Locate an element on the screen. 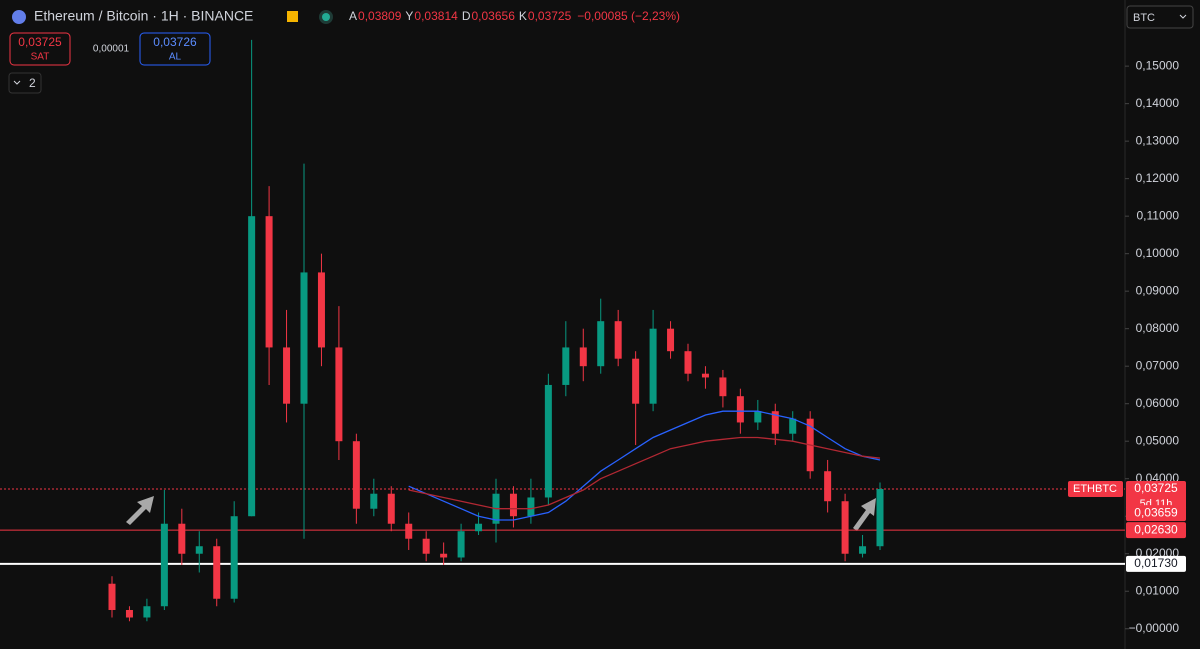  y-tick-label: 0,10000 is located at coordinates (1158, 253).